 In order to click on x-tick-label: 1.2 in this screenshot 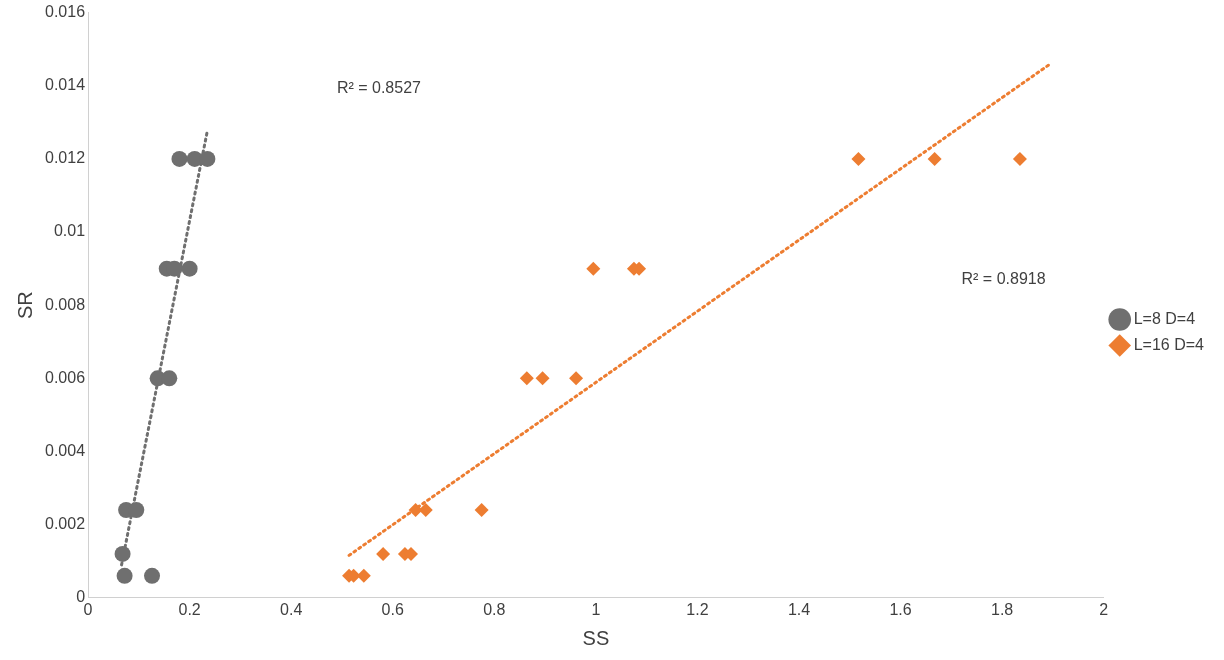, I will do `click(697, 609)`.